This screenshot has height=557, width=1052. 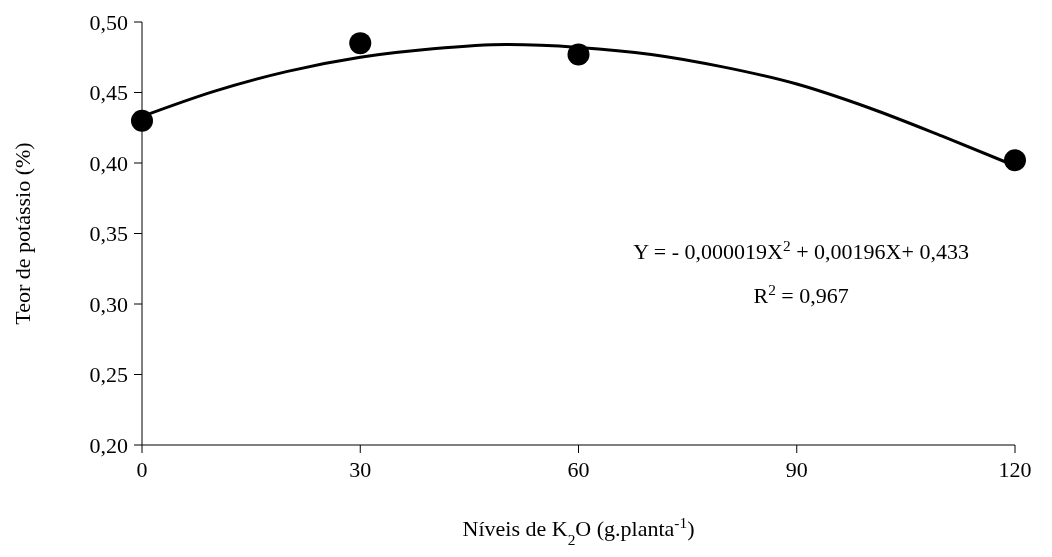 I want to click on x-tick-label: 60, so click(x=578, y=469).